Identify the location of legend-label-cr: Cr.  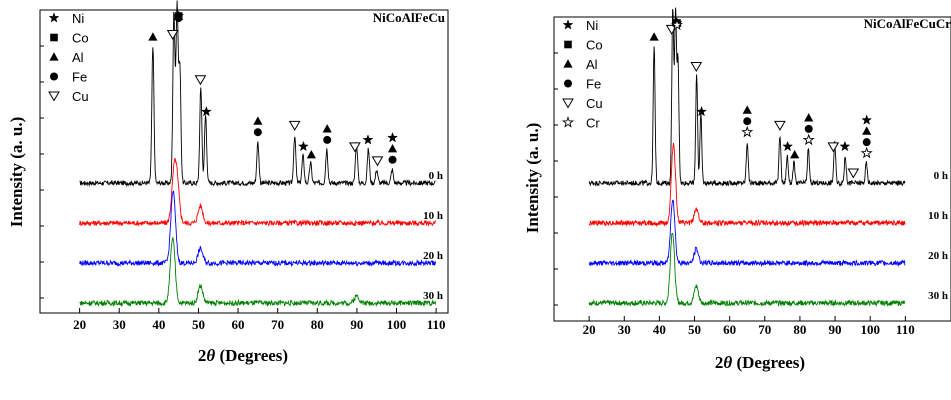
(593, 123).